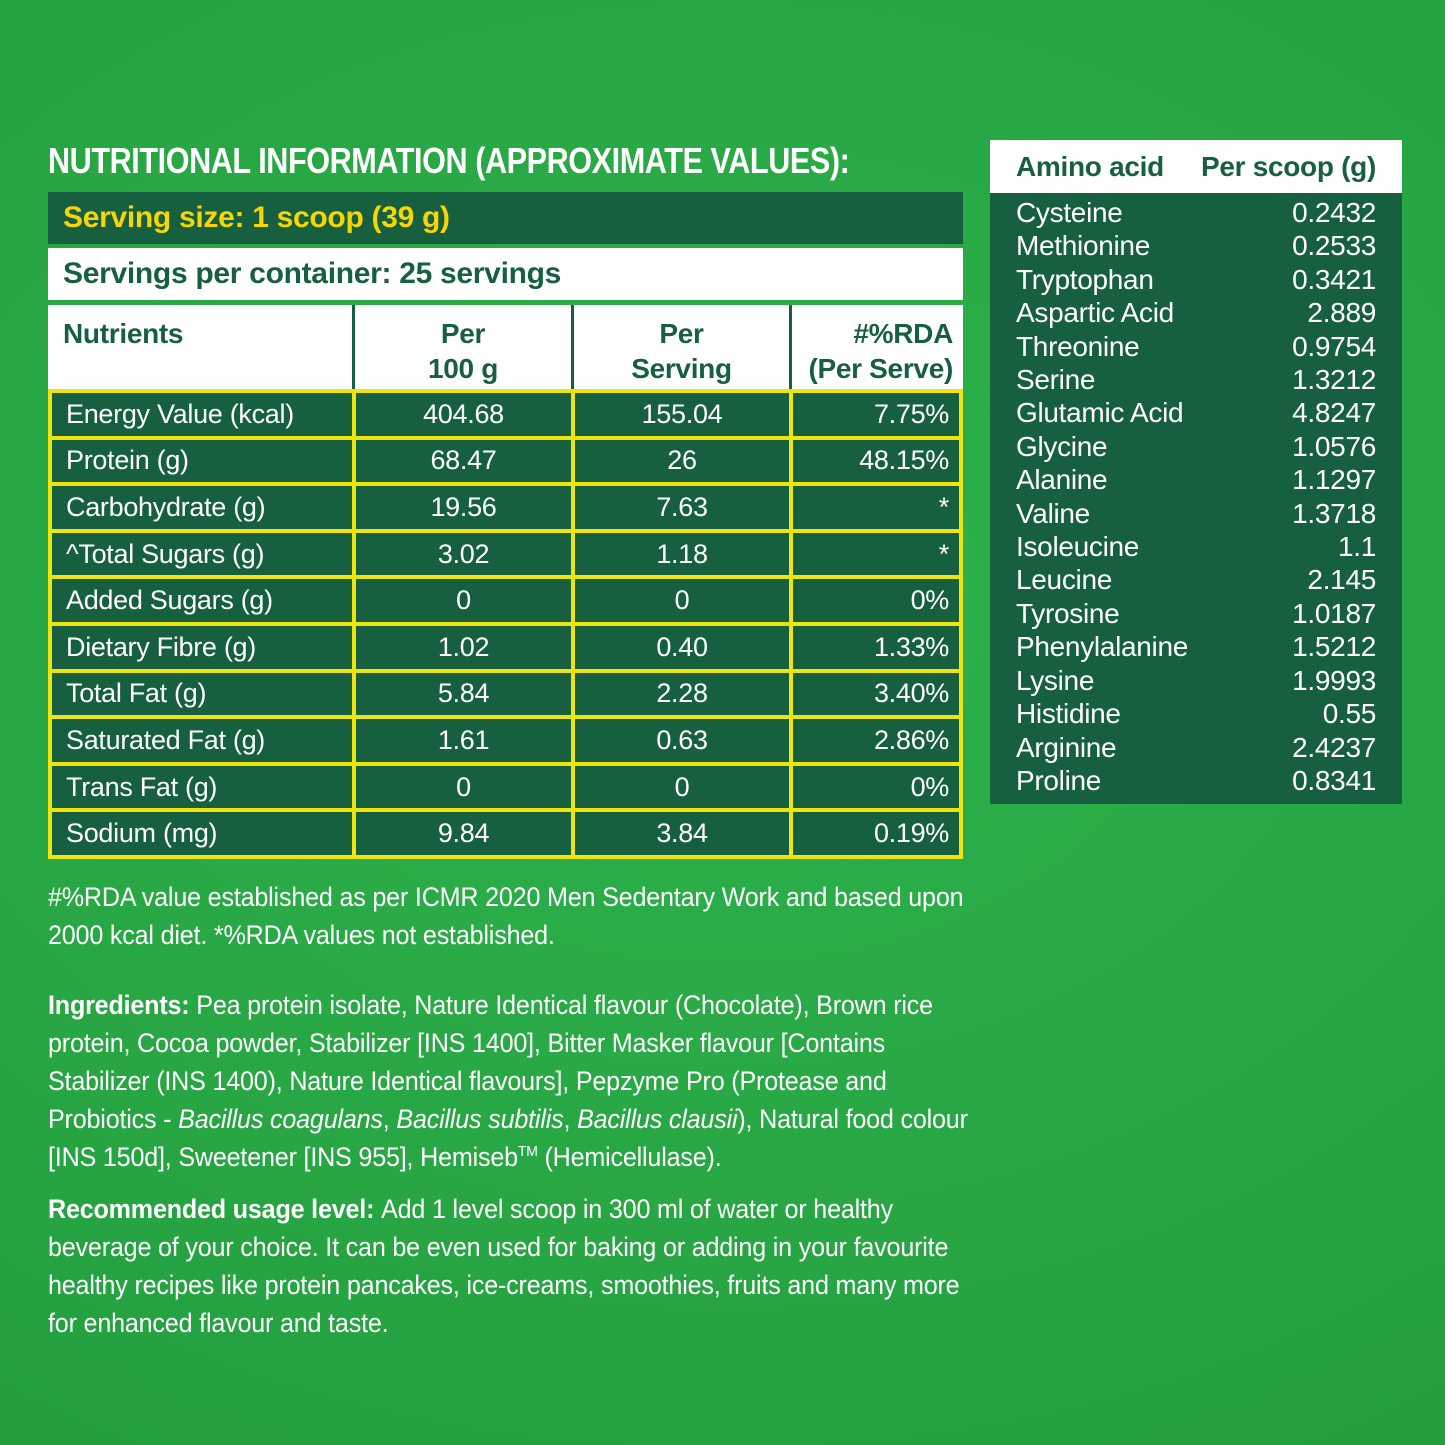 The height and width of the screenshot is (1445, 1445). I want to click on amino-acid-row: Isoleucine 1.1, so click(1196, 546).